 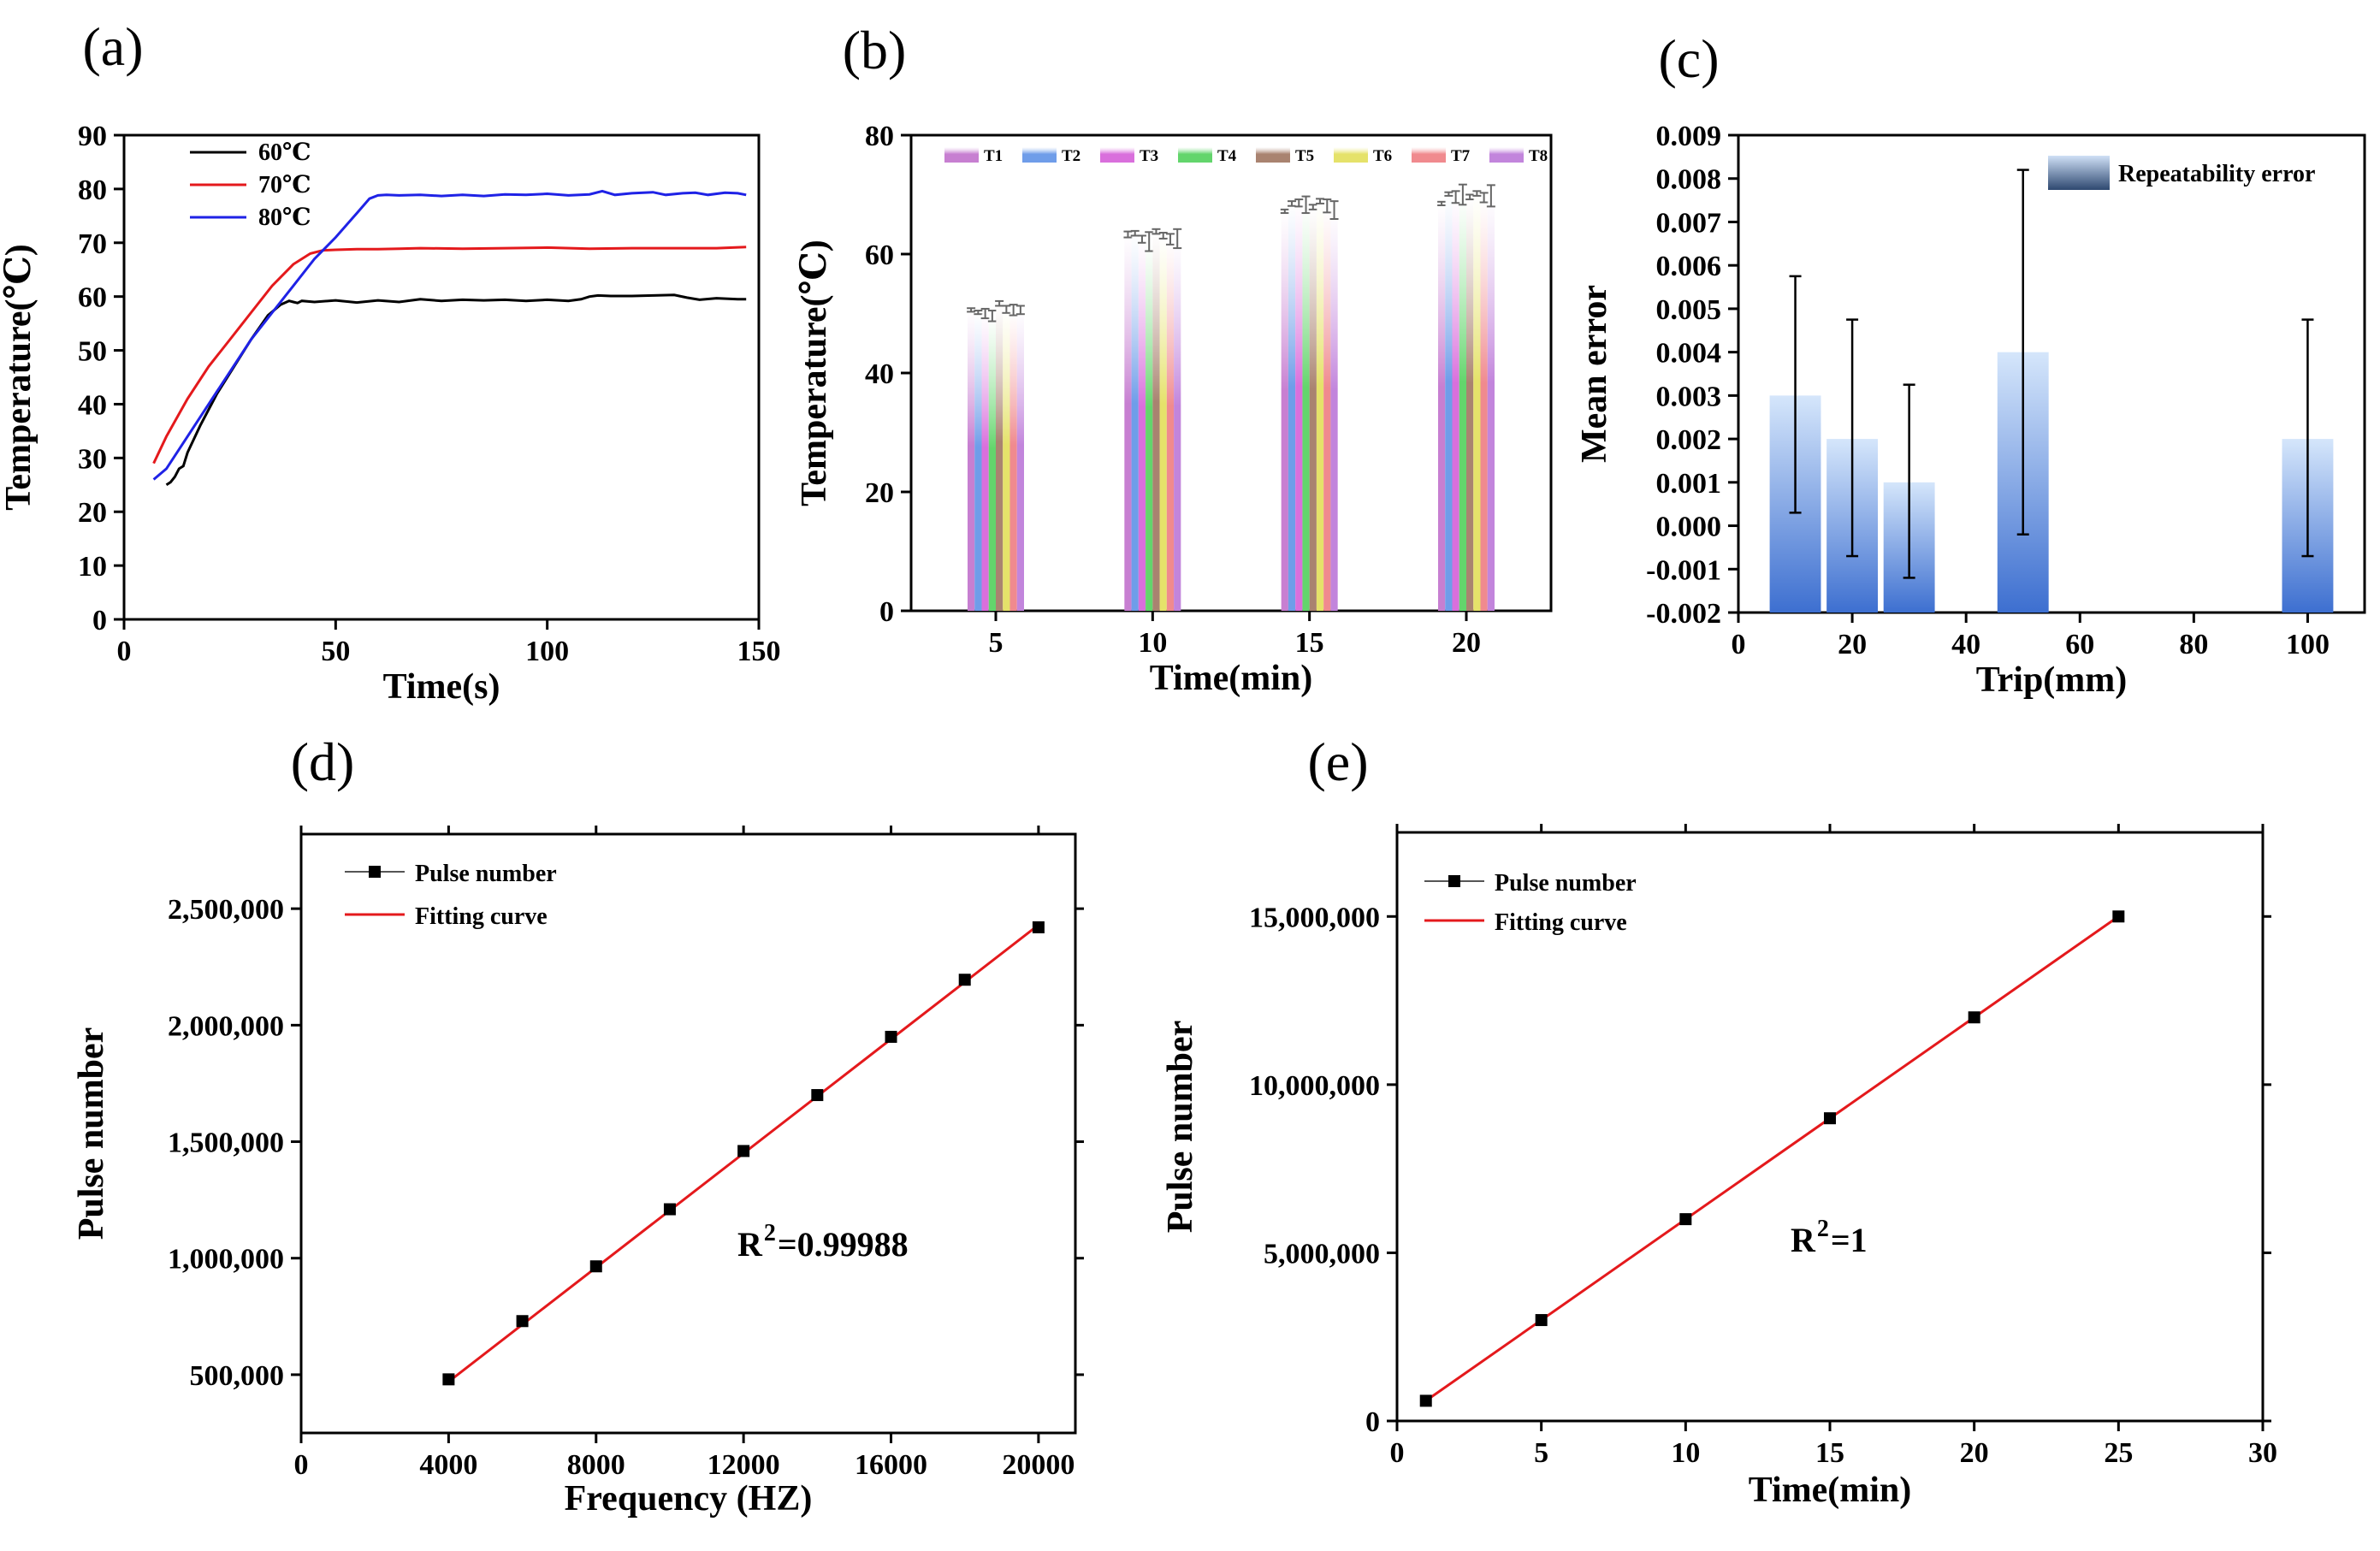 I want to click on y-tick-label: 30, so click(x=93, y=459).